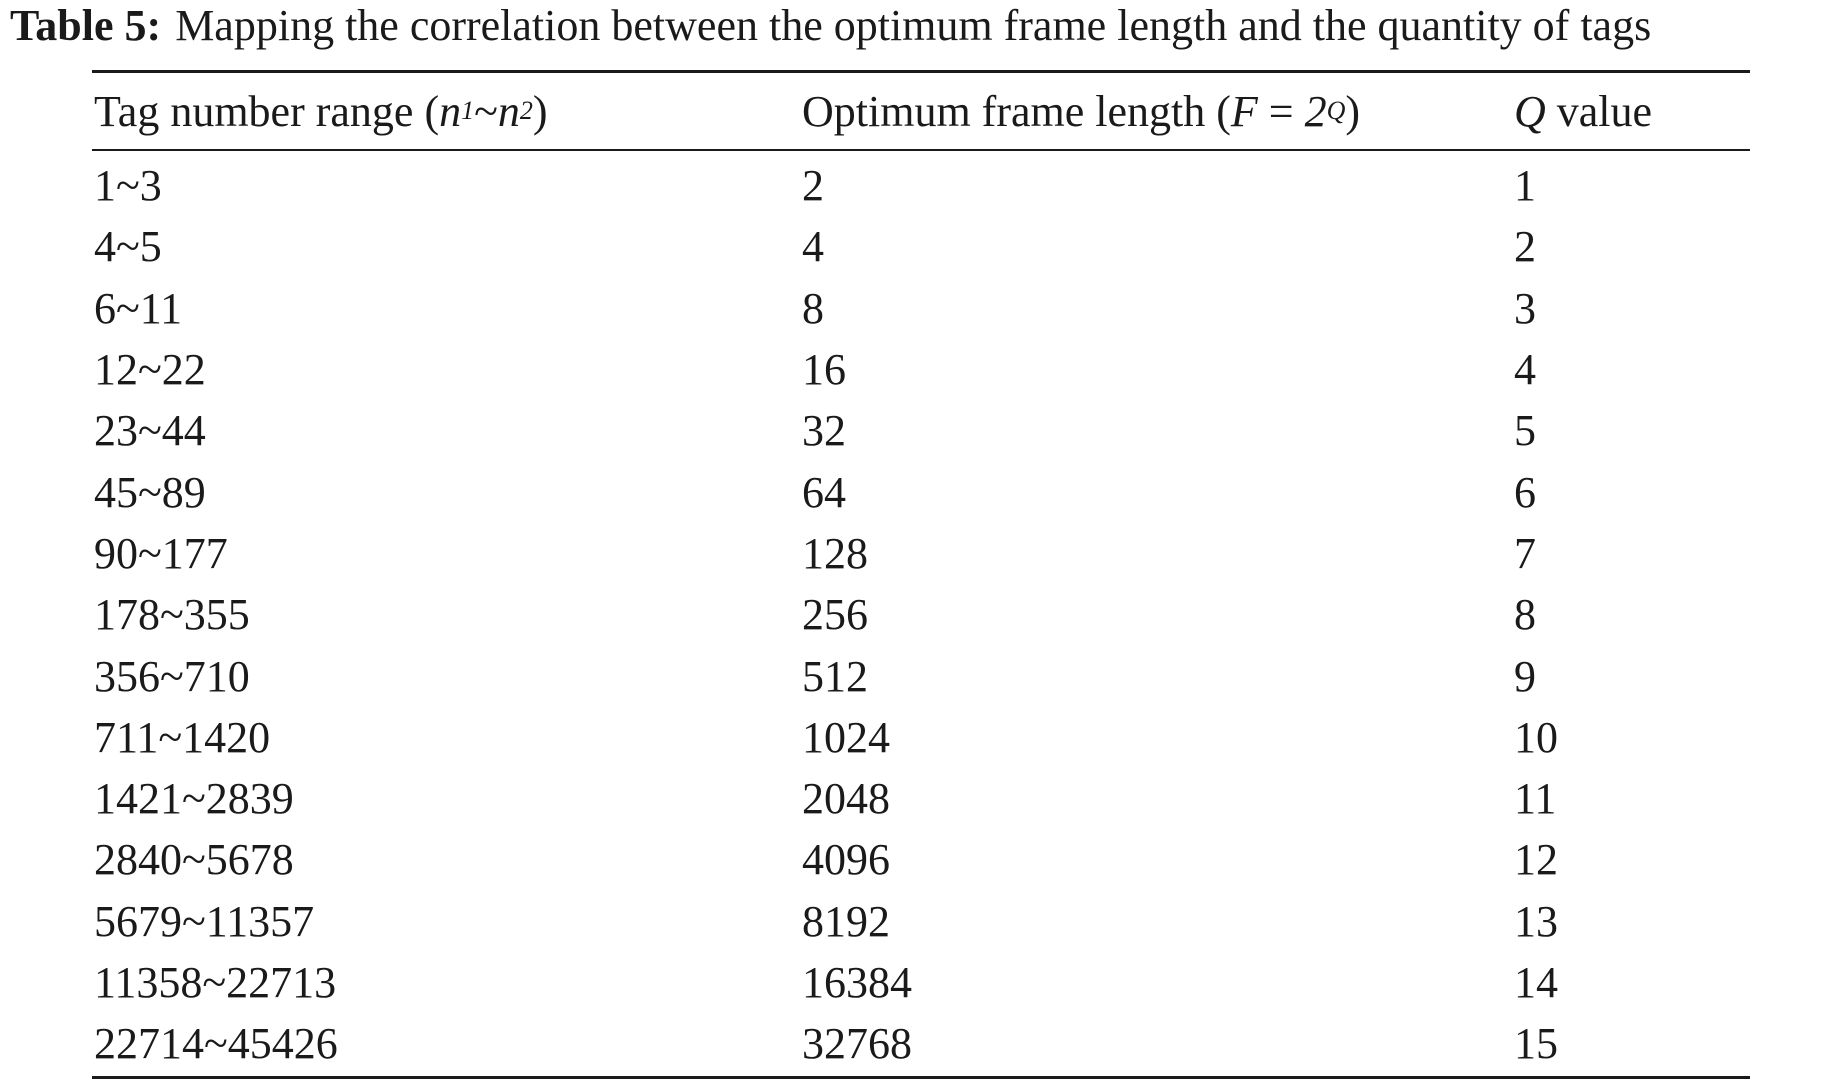  What do you see at coordinates (1583, 111) in the screenshot?
I see `header-q-value: Q value` at bounding box center [1583, 111].